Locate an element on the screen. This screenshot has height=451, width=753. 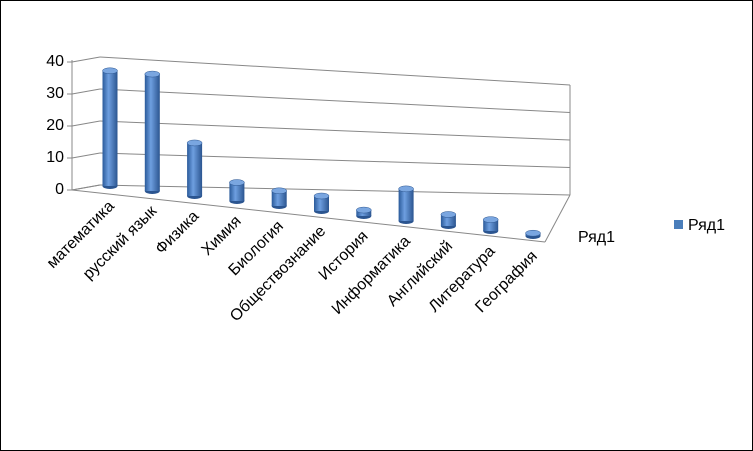
depth-label: Ряд1 is located at coordinates (596, 237).